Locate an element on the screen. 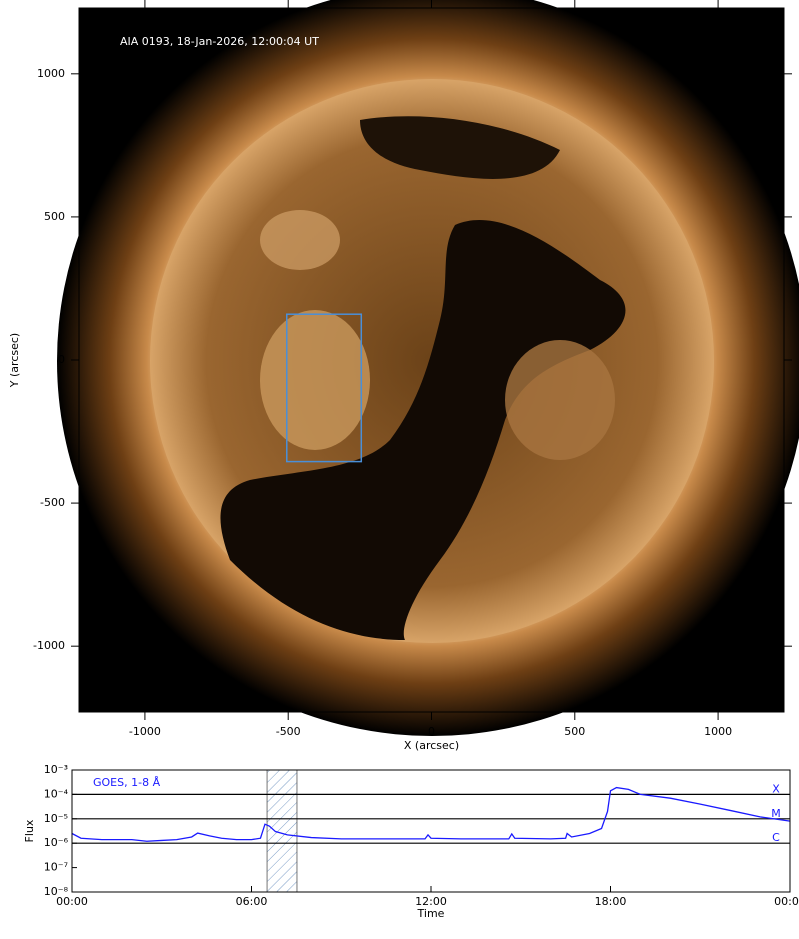  y-tick-label: -1000 is located at coordinates (49, 645).